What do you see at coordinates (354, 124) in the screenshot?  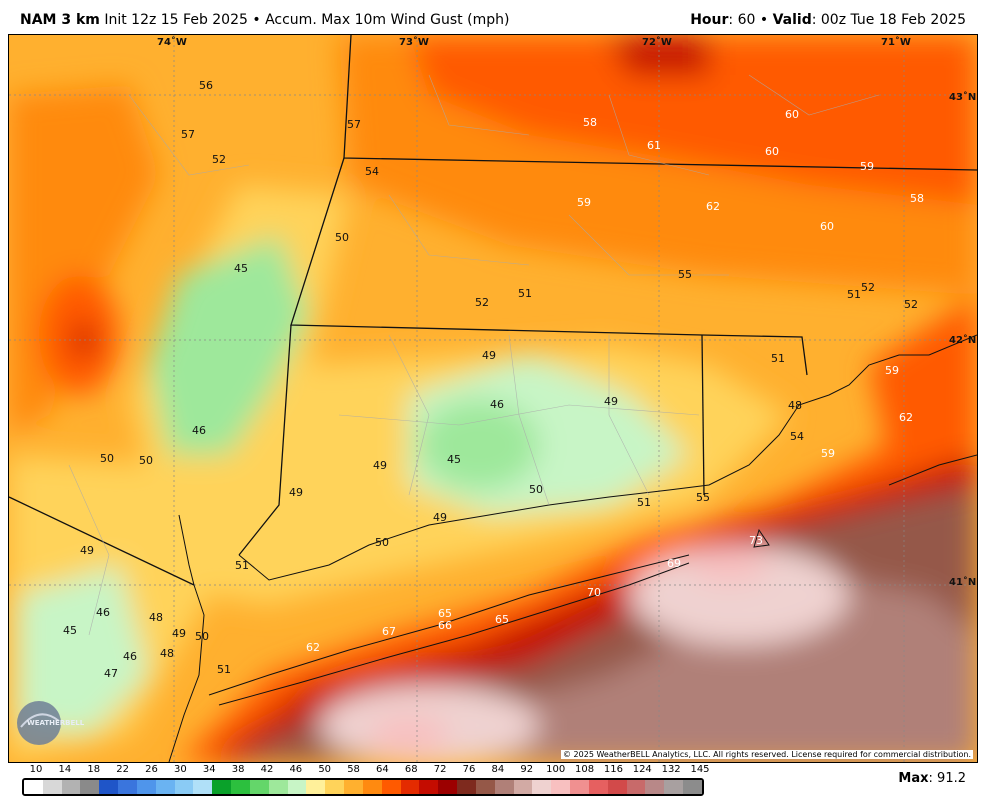 I see `value-label: 57` at bounding box center [354, 124].